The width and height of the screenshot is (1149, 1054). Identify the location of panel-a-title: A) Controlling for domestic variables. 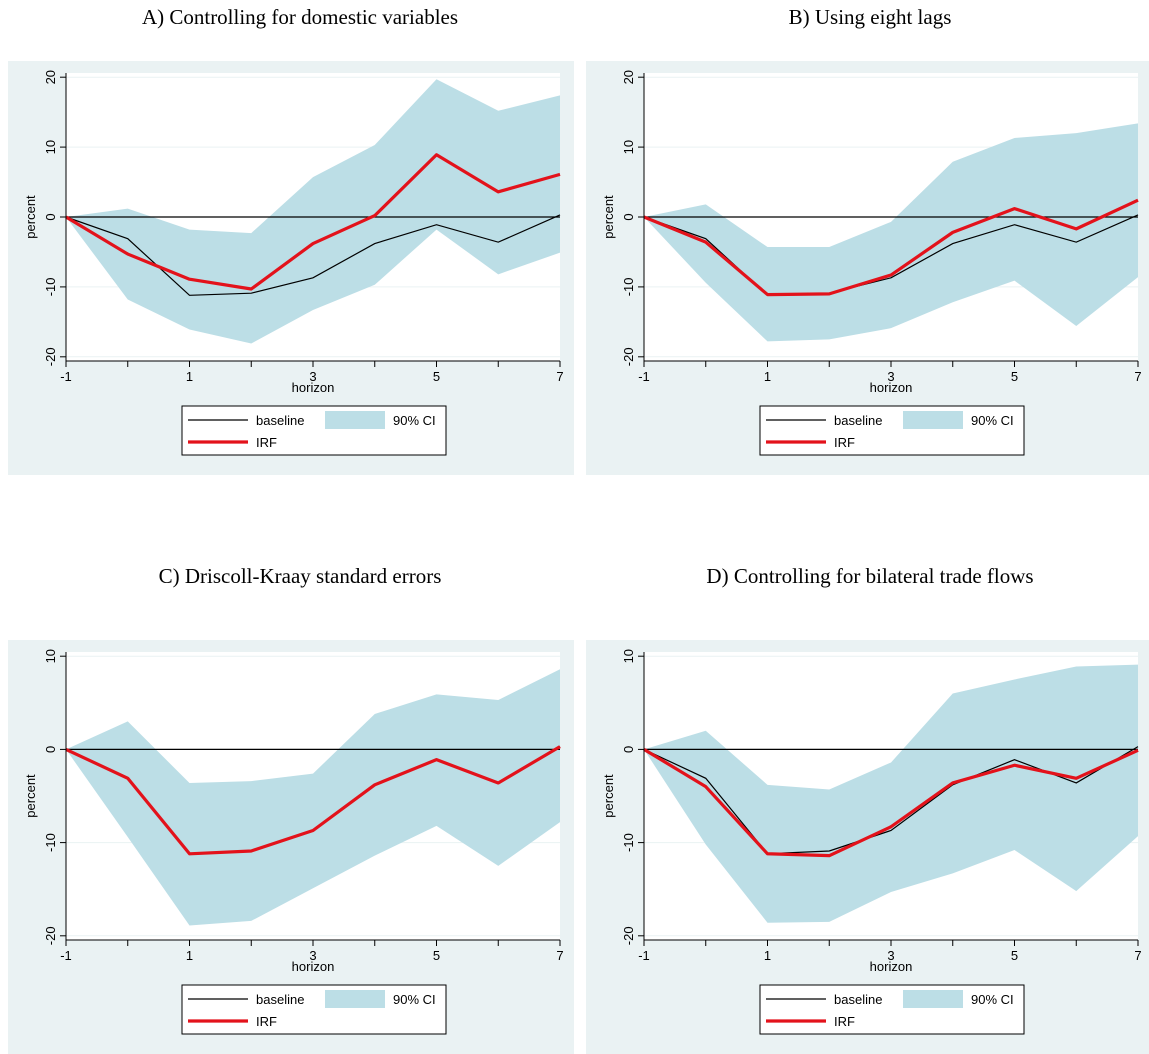
(300, 17).